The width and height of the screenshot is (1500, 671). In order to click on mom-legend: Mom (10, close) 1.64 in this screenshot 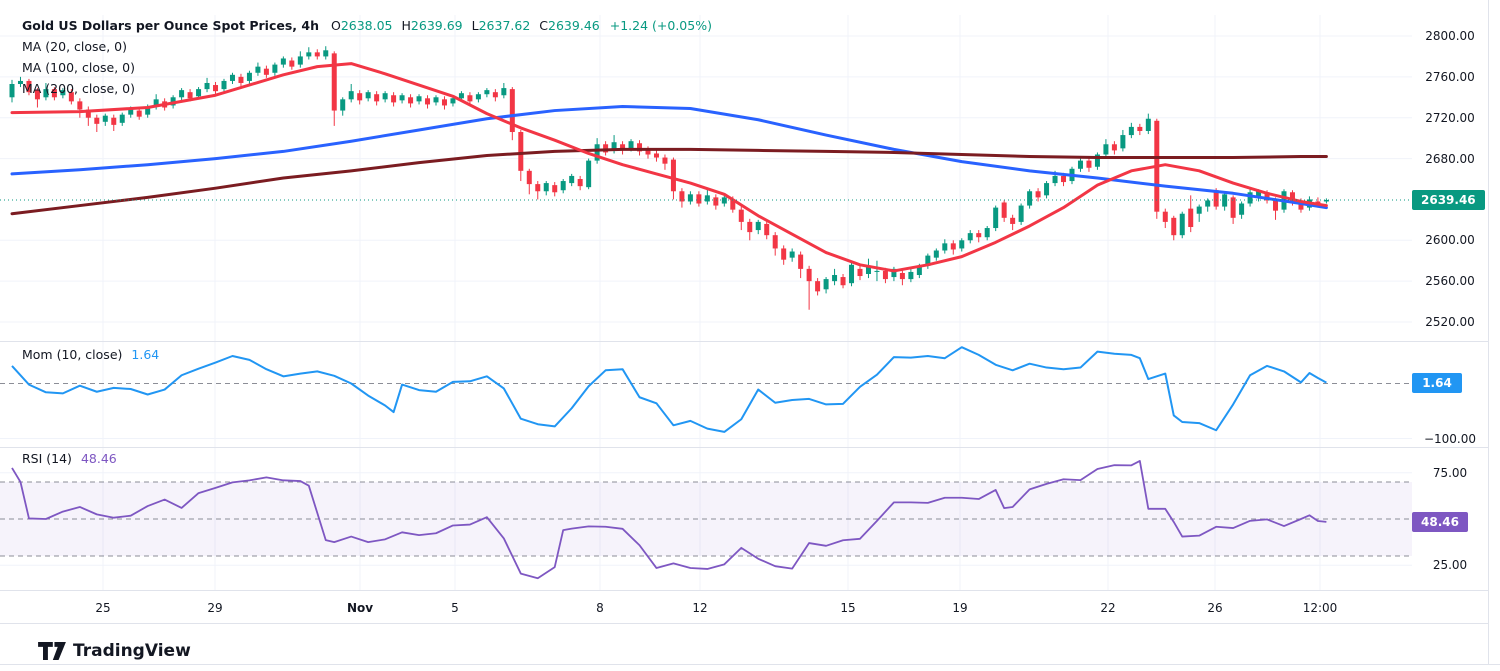, I will do `click(90, 354)`.